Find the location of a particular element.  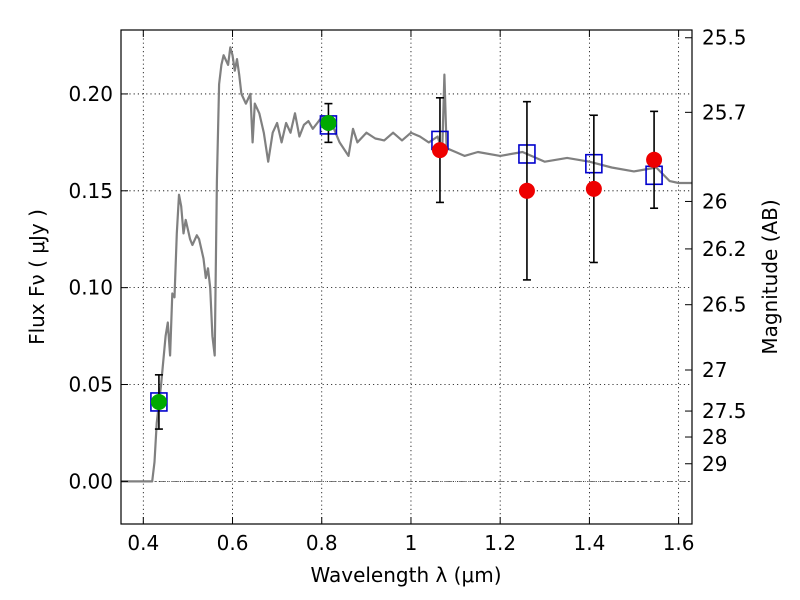

x-tick-label: 1.4 is located at coordinates (589, 543).